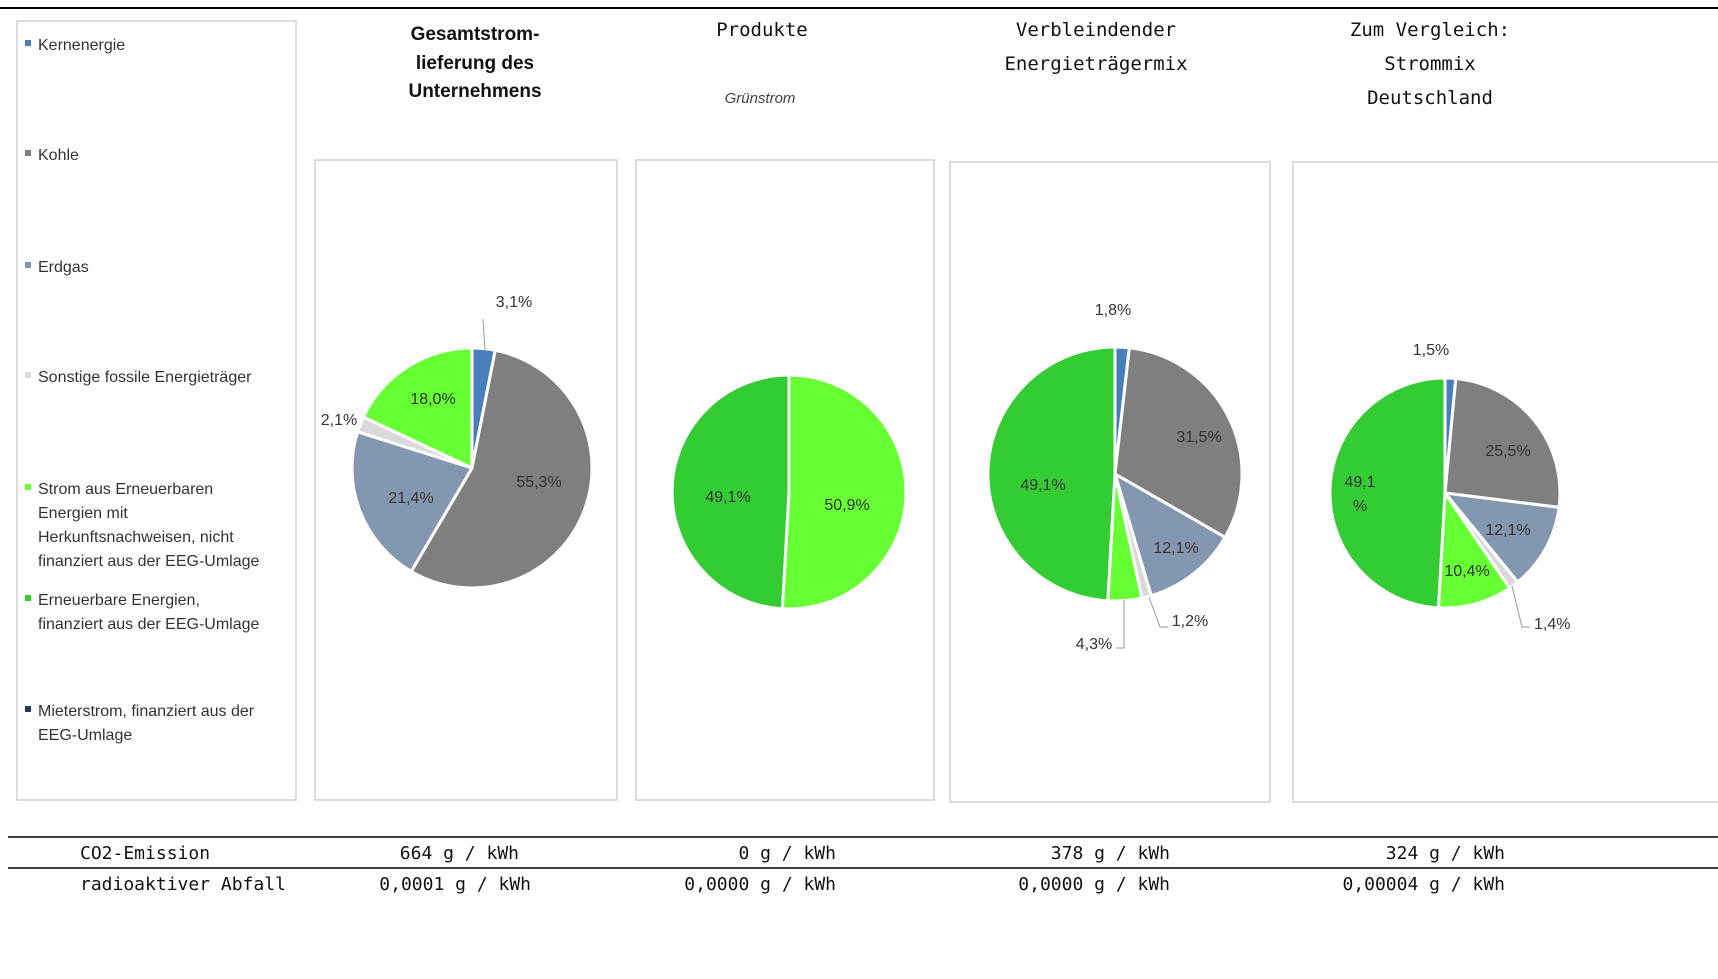 This screenshot has height=979, width=1718. I want to click on chart-frame-gesamt, so click(466, 480).